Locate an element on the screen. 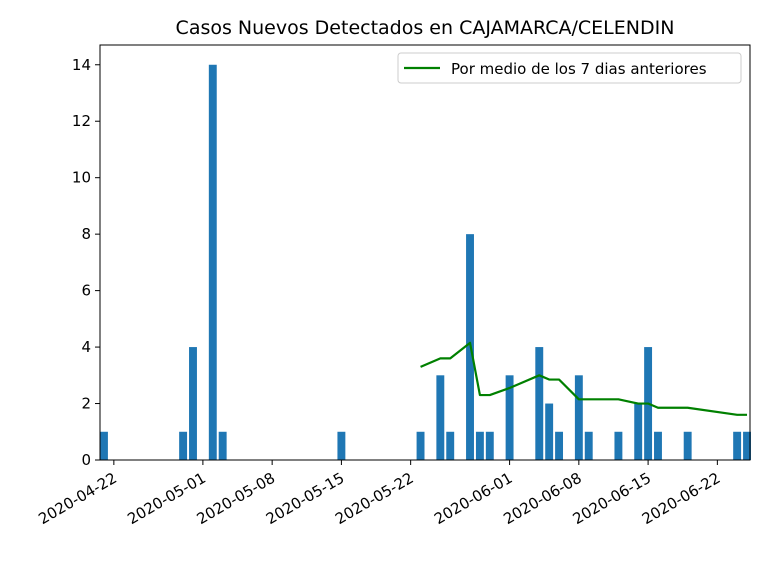 This screenshot has height=576, width=768. legend-box is located at coordinates (569, 68).